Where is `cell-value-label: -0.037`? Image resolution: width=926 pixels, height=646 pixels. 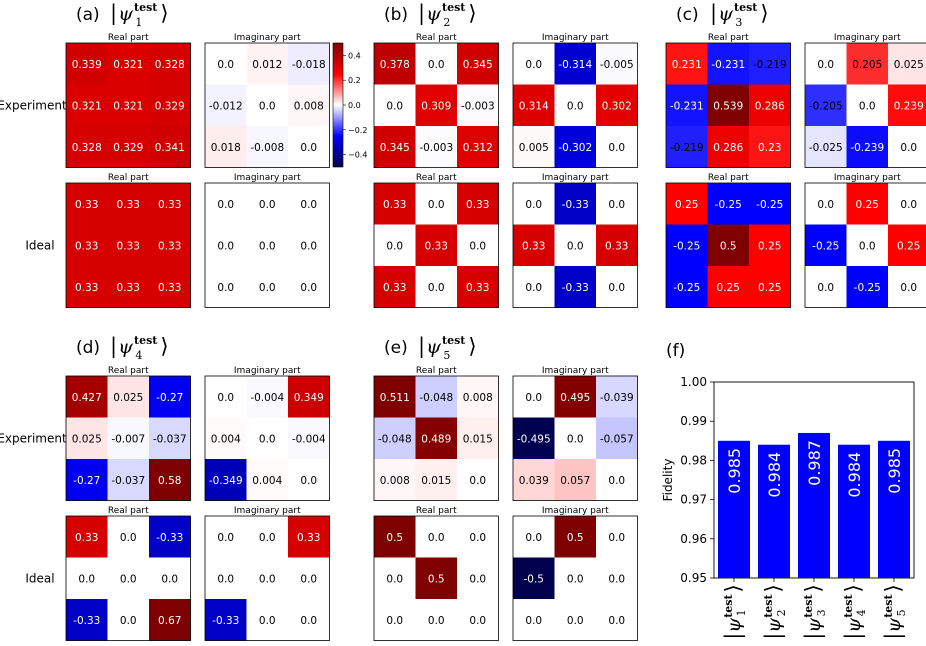
cell-value-label: -0.037 is located at coordinates (128, 481).